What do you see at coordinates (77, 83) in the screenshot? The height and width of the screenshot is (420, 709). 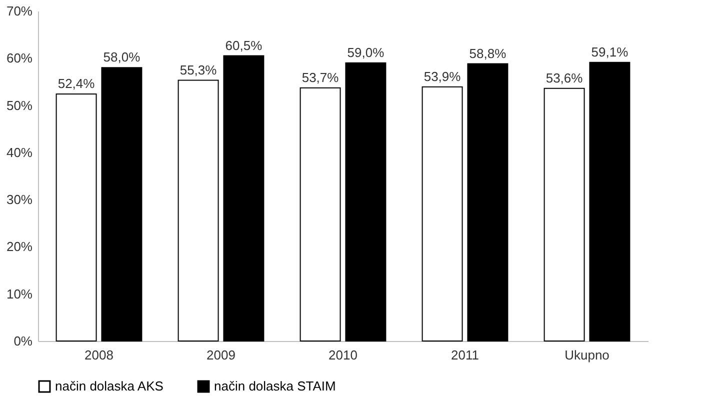 I see `data-label: 52,4%` at bounding box center [77, 83].